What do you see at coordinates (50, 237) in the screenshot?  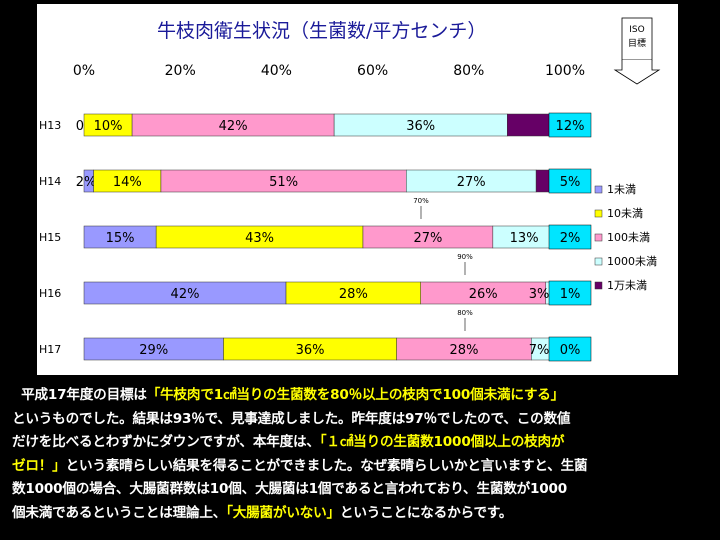 I see `category-label: H15` at bounding box center [50, 237].